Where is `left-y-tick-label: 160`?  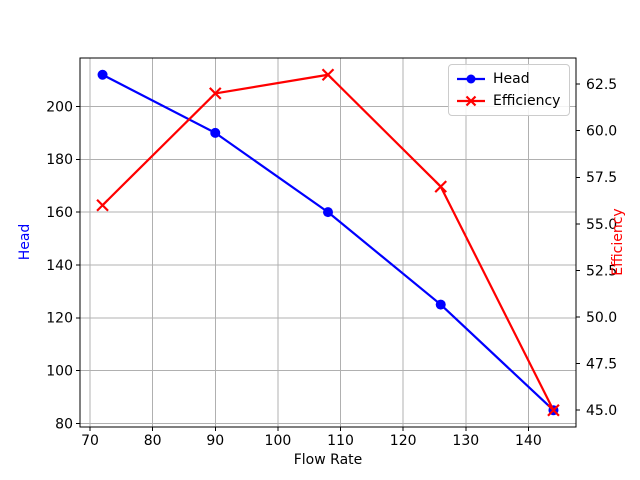 left-y-tick-label: 160 is located at coordinates (59, 213).